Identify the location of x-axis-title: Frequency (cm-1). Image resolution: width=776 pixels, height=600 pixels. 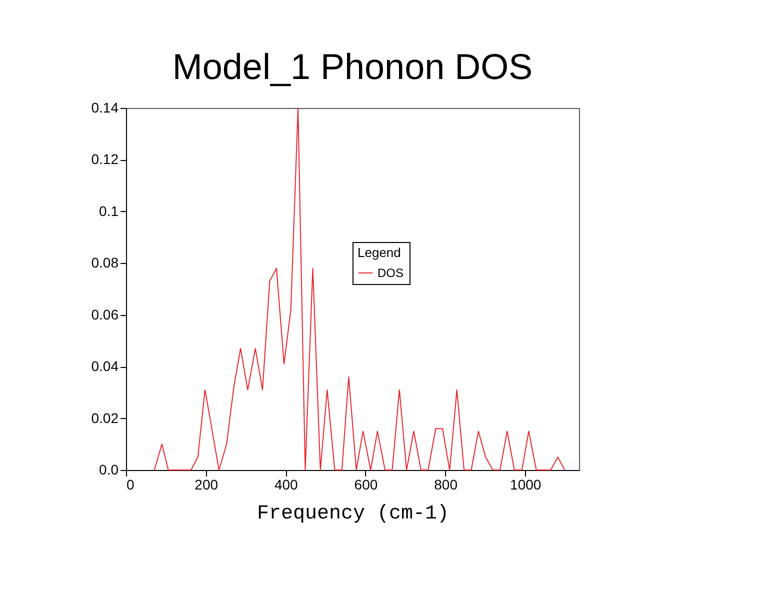
(353, 514).